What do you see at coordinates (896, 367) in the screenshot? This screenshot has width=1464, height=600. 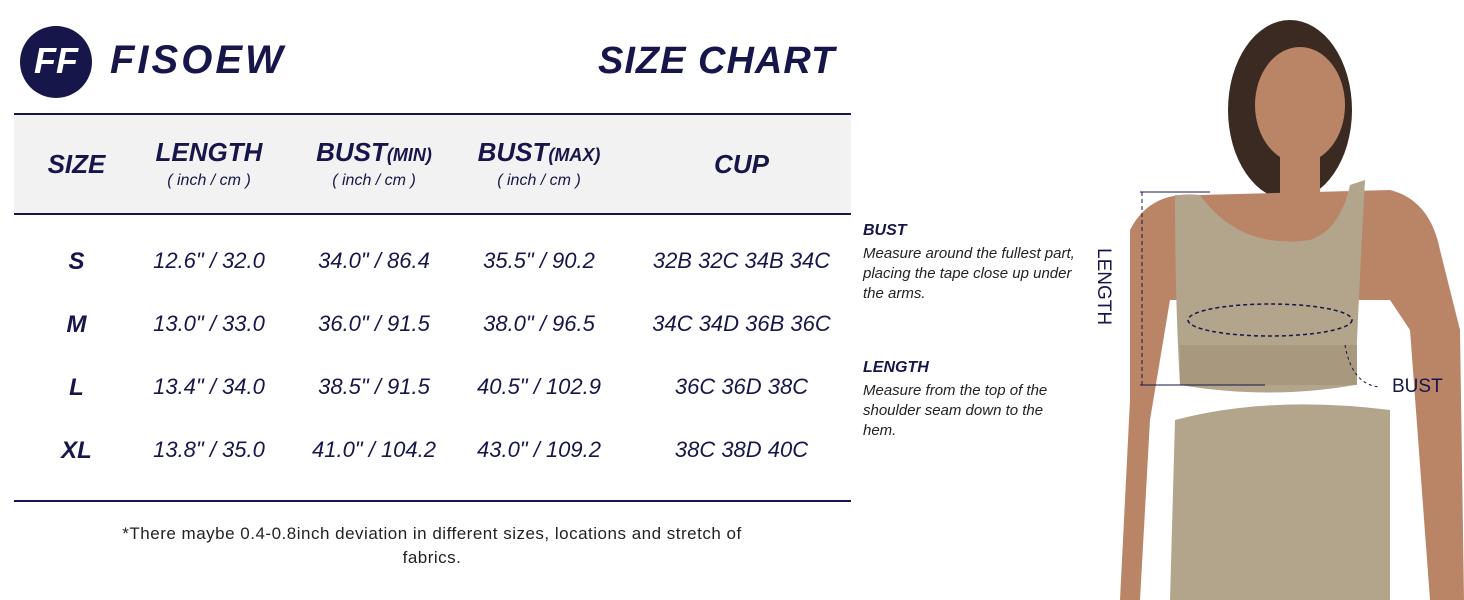 I see `length-label: LENGTH` at bounding box center [896, 367].